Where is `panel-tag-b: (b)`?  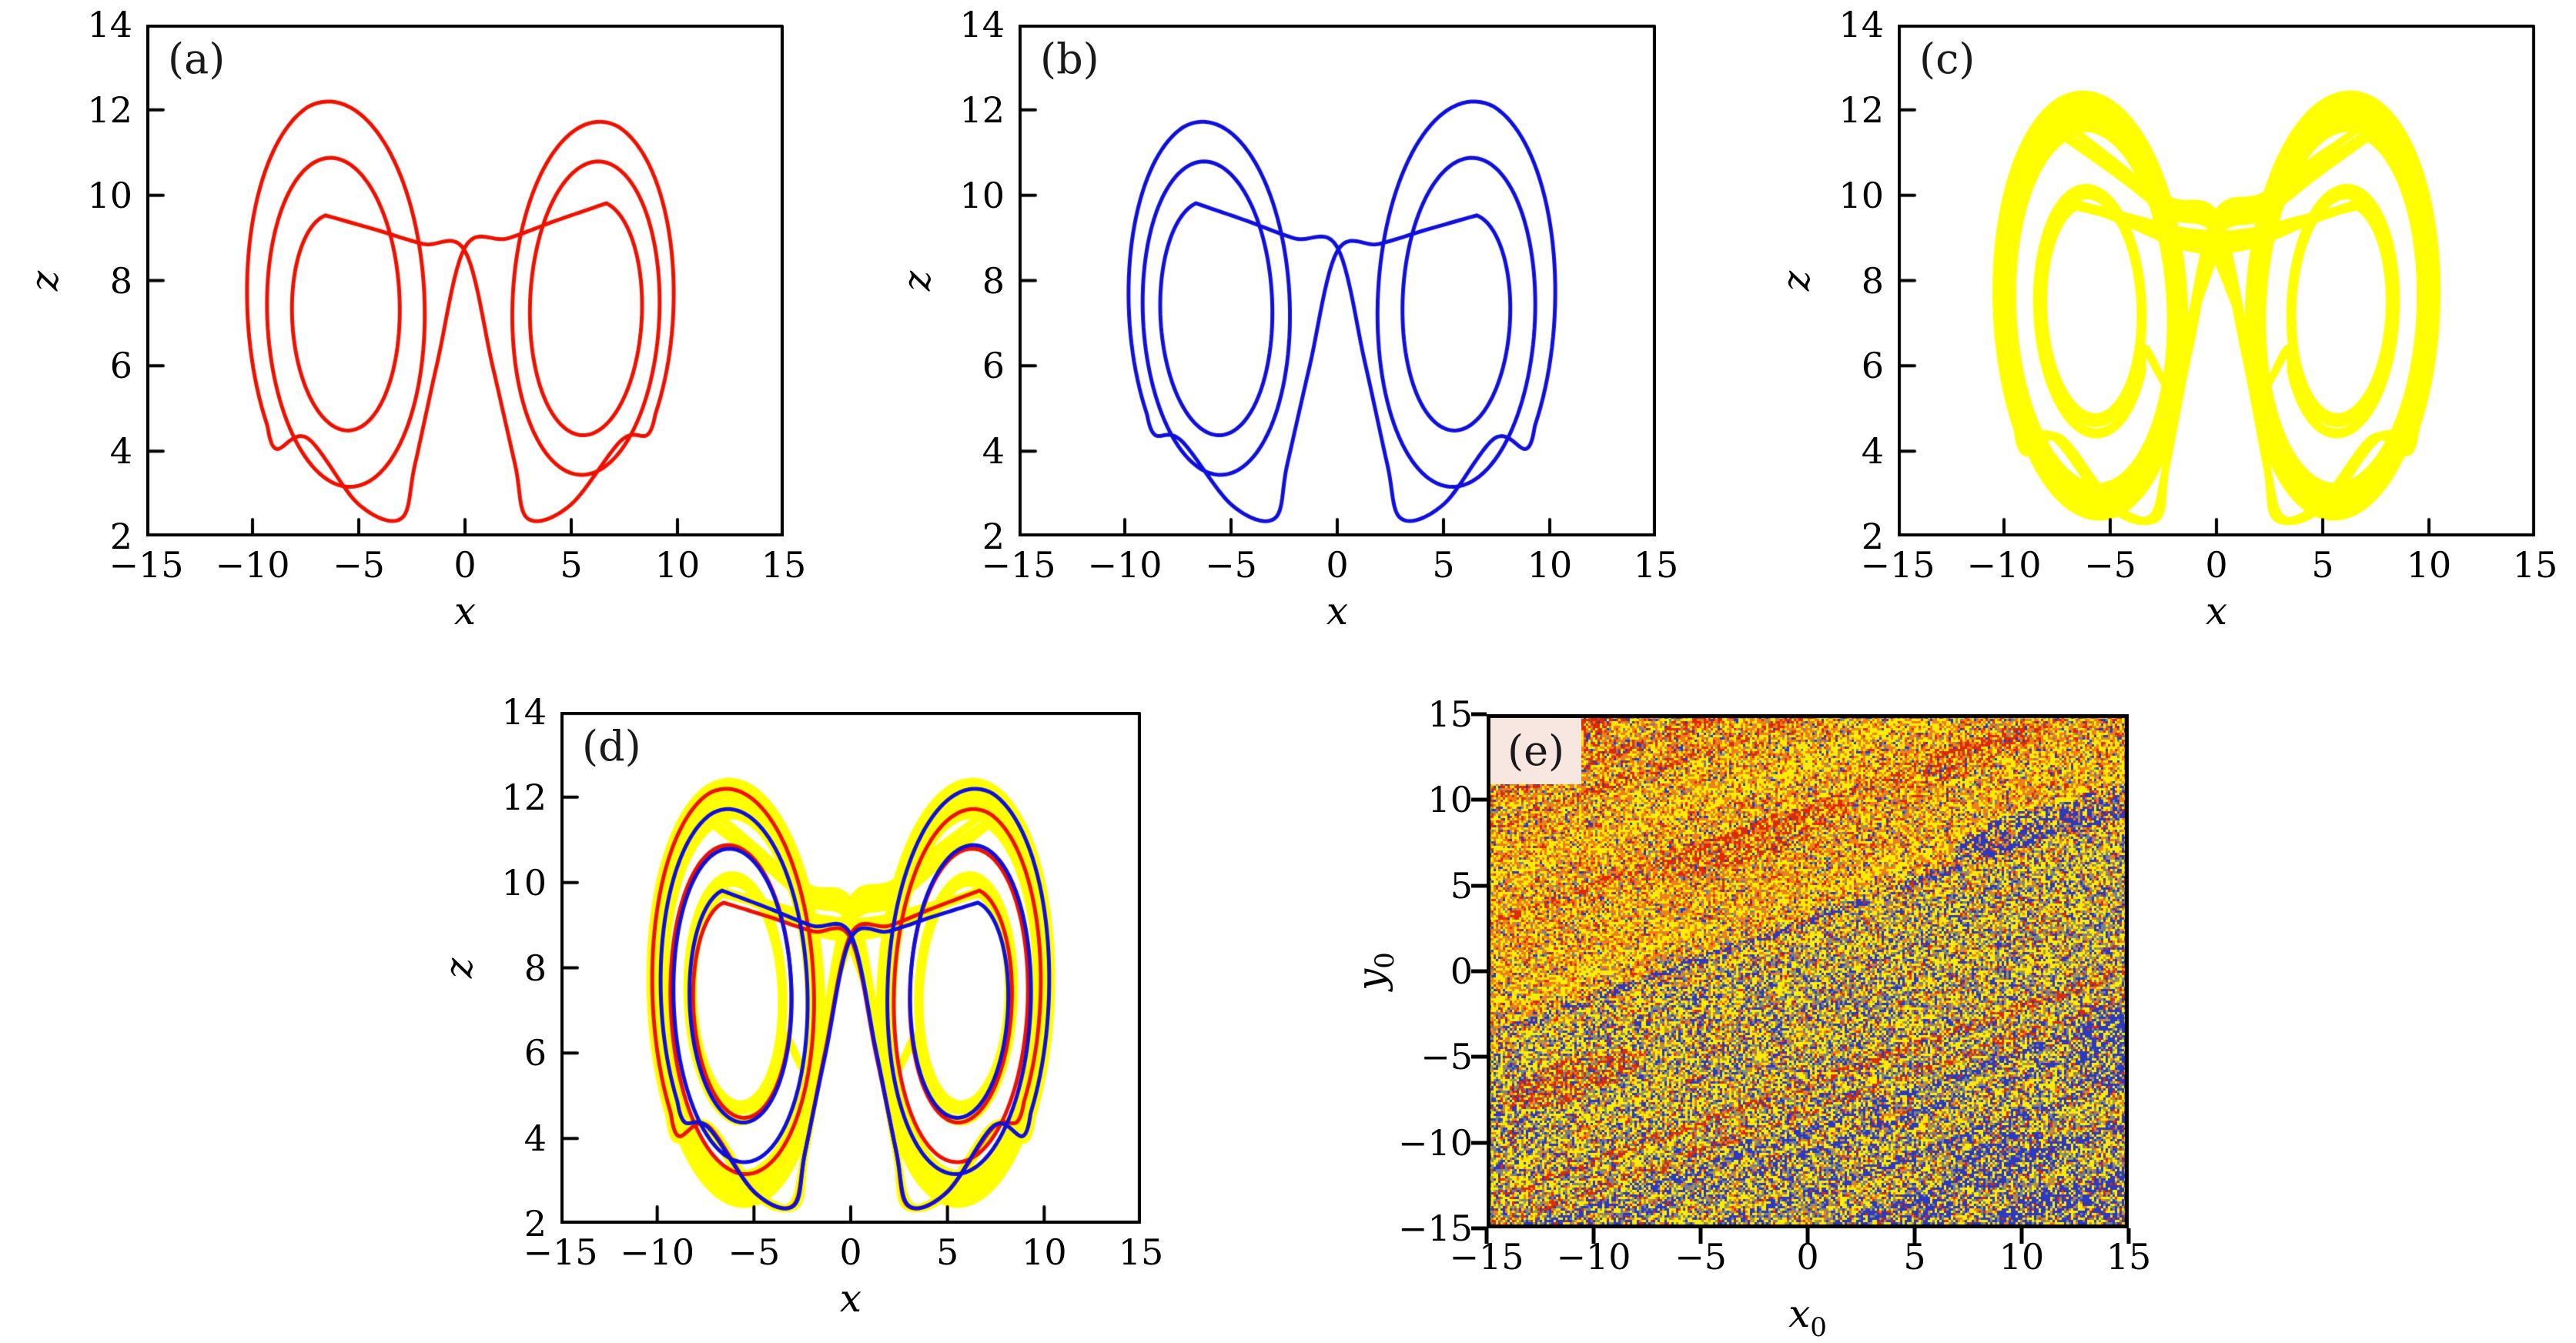 panel-tag-b: (b) is located at coordinates (1069, 59).